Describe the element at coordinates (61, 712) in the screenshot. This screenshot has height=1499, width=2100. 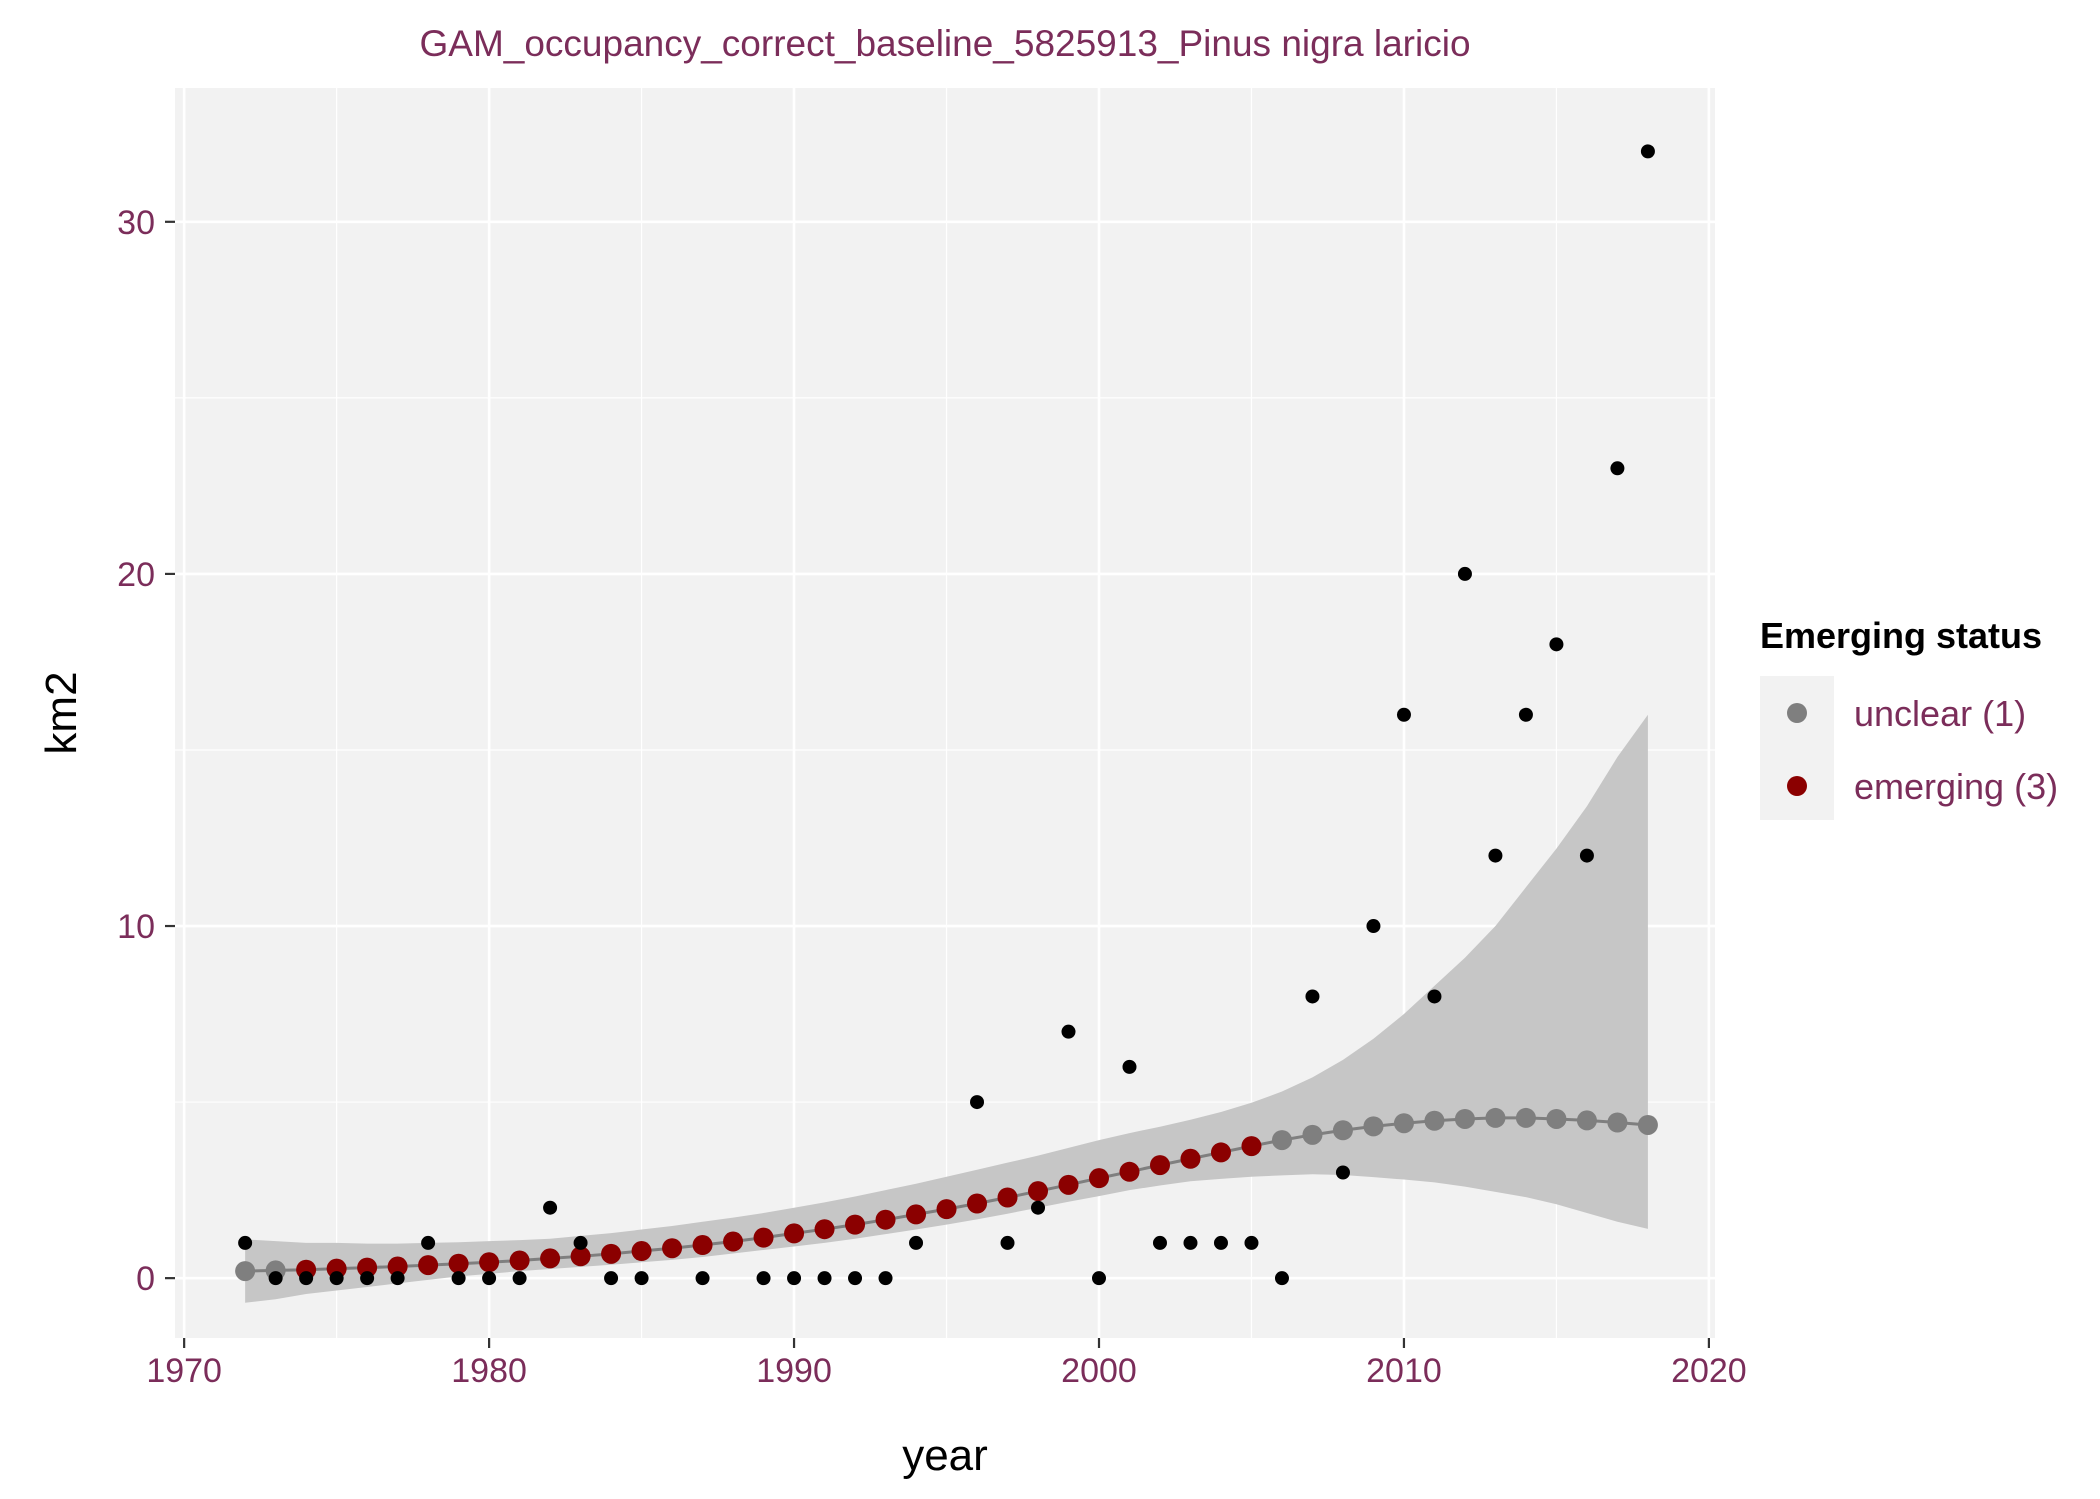
I see `y-axis-label: km2` at that location.